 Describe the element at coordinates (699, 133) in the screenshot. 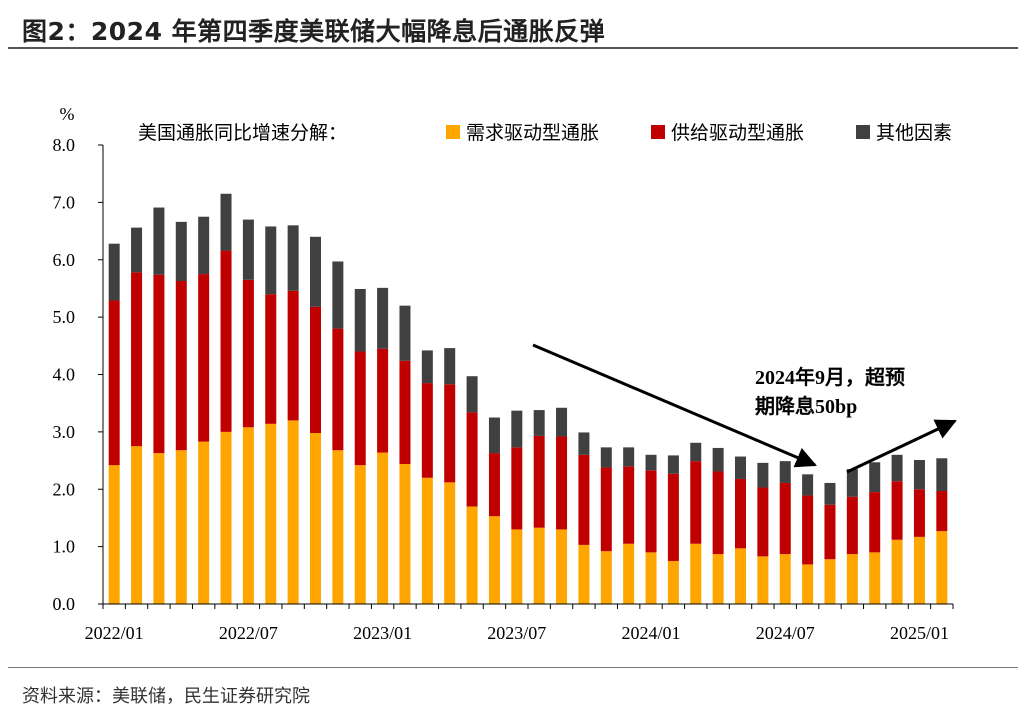

I see `legend: 需求驱动型通胀 供给驱动型通胀 其他因素` at that location.